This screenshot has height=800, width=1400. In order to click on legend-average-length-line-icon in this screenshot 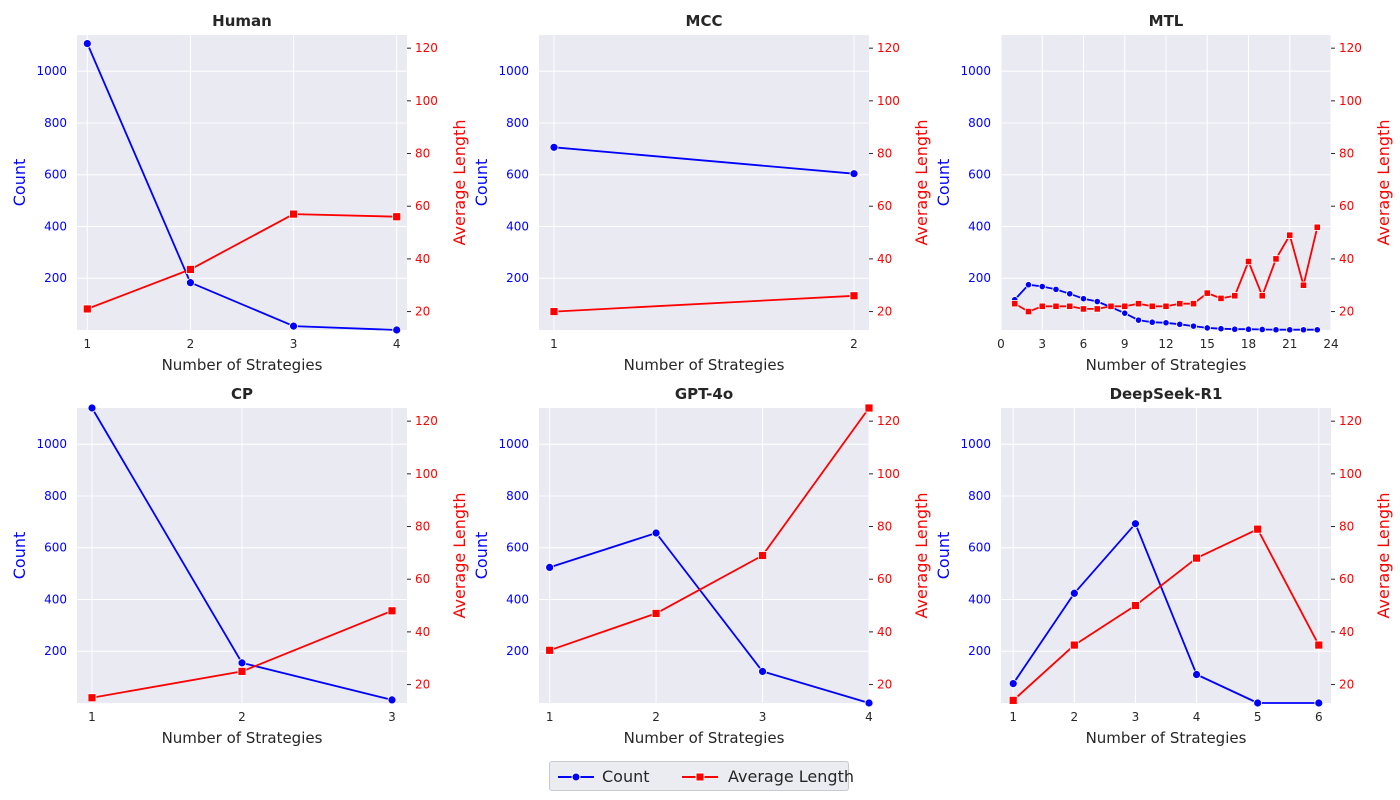, I will do `click(700, 777)`.